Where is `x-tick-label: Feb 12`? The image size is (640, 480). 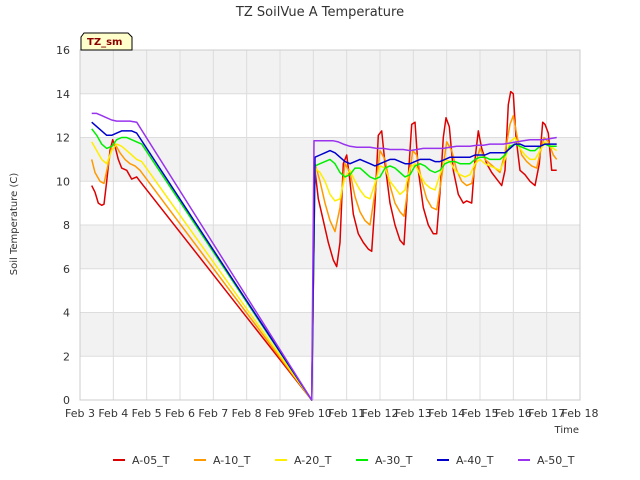 x-tick-label: Feb 12 is located at coordinates (380, 413).